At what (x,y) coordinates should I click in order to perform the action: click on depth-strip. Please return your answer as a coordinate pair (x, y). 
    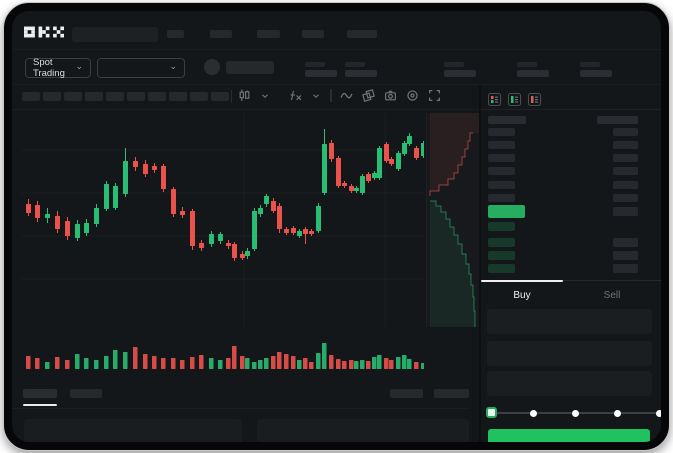
    Looking at the image, I should click on (453, 220).